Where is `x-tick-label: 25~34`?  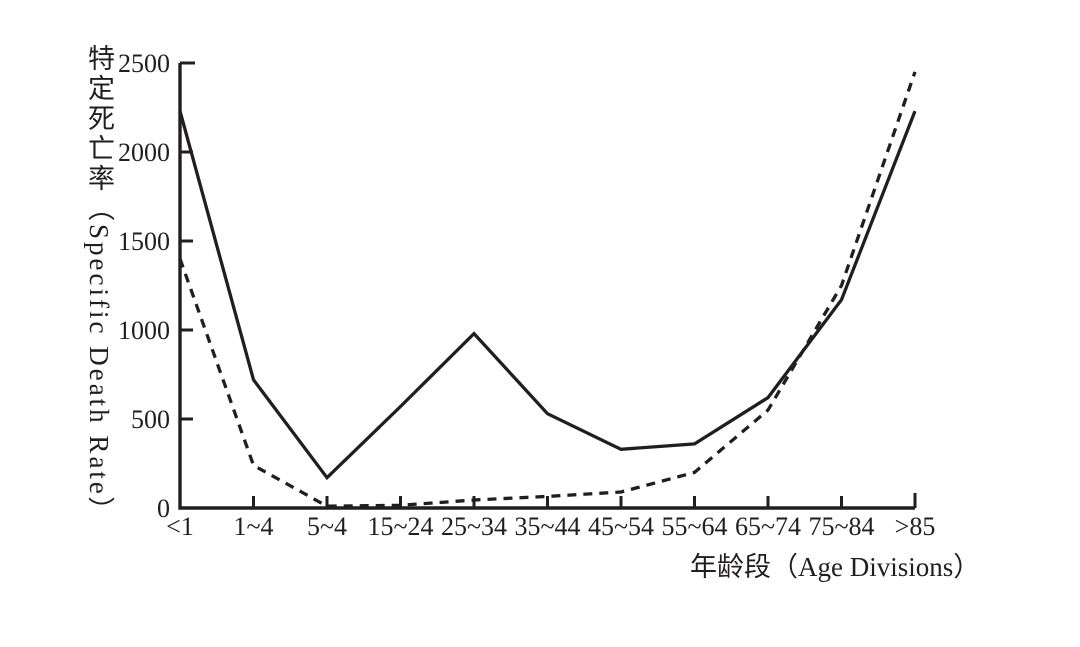
x-tick-label: 25~34 is located at coordinates (474, 526).